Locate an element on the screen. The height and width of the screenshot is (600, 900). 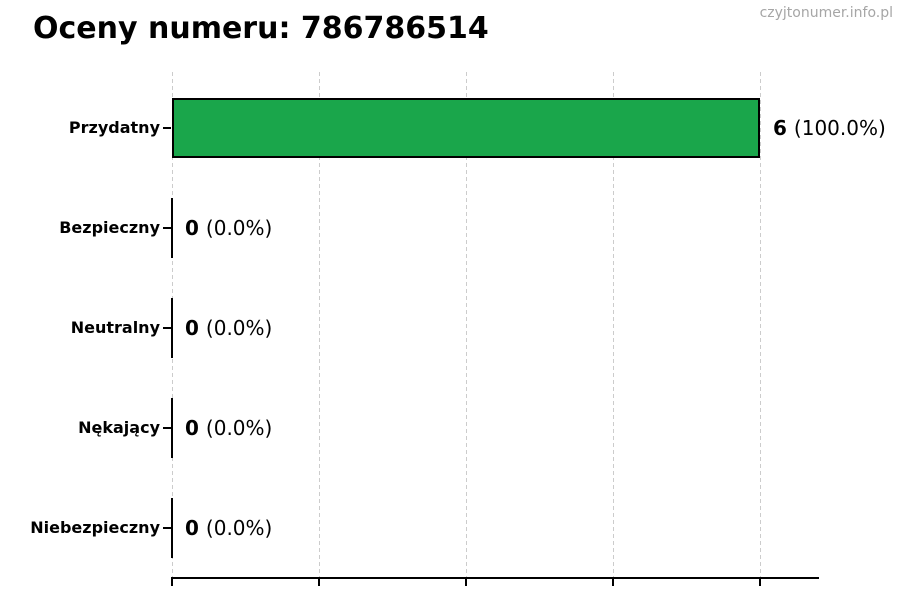
bar-neutralny is located at coordinates (172, 328).